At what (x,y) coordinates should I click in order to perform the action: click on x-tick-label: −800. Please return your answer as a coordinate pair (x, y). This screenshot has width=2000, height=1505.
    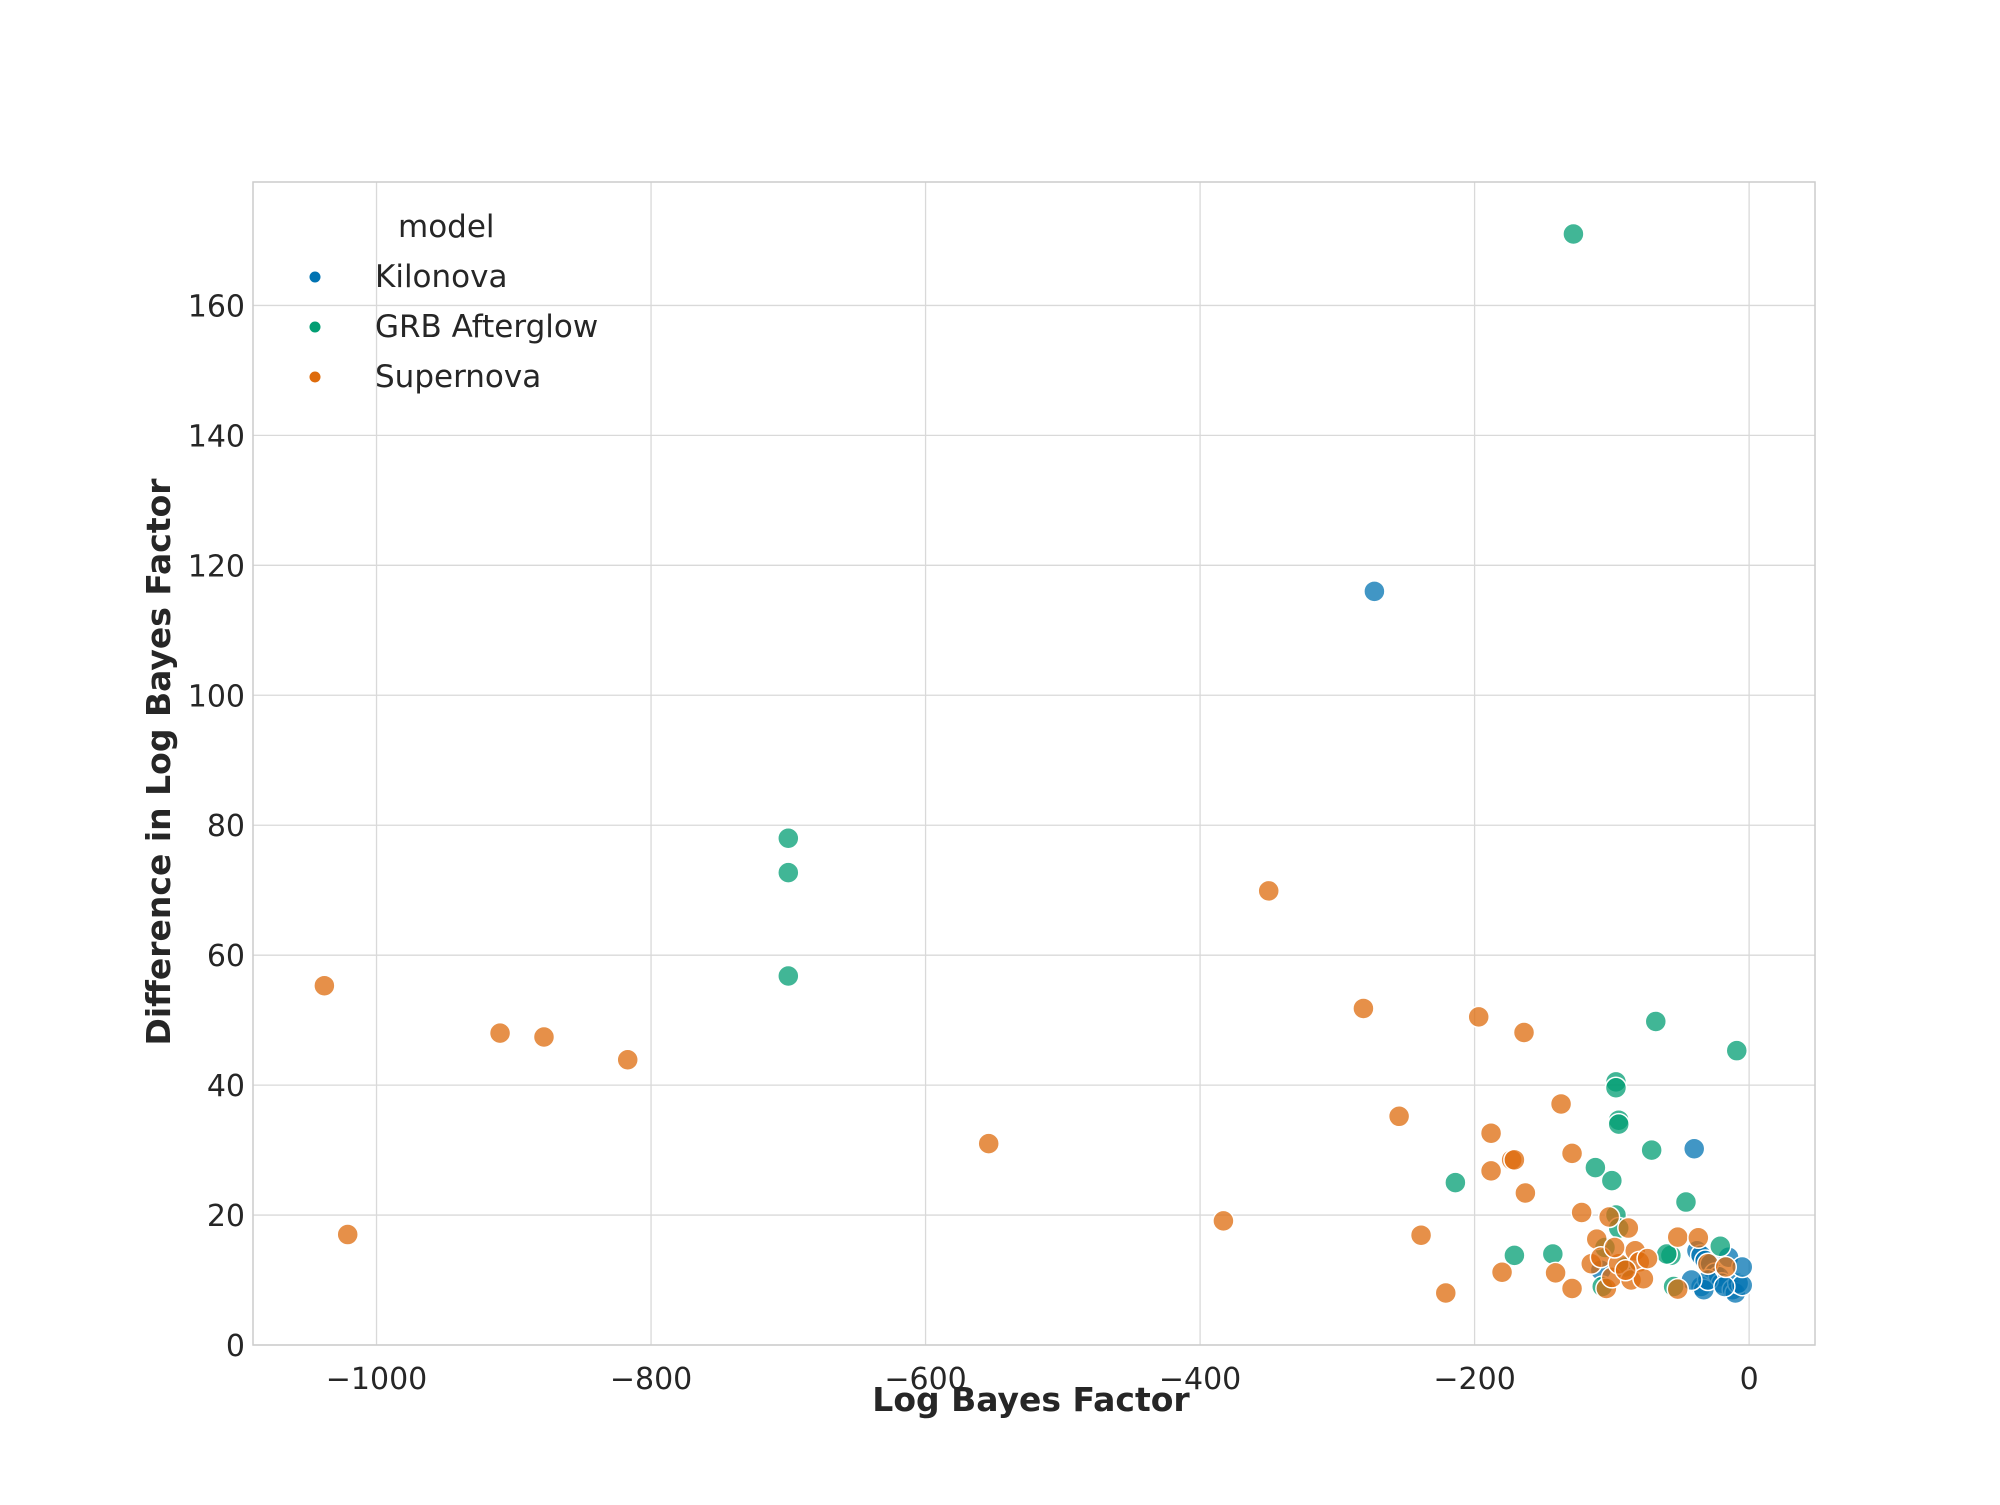
    Looking at the image, I should click on (651, 1379).